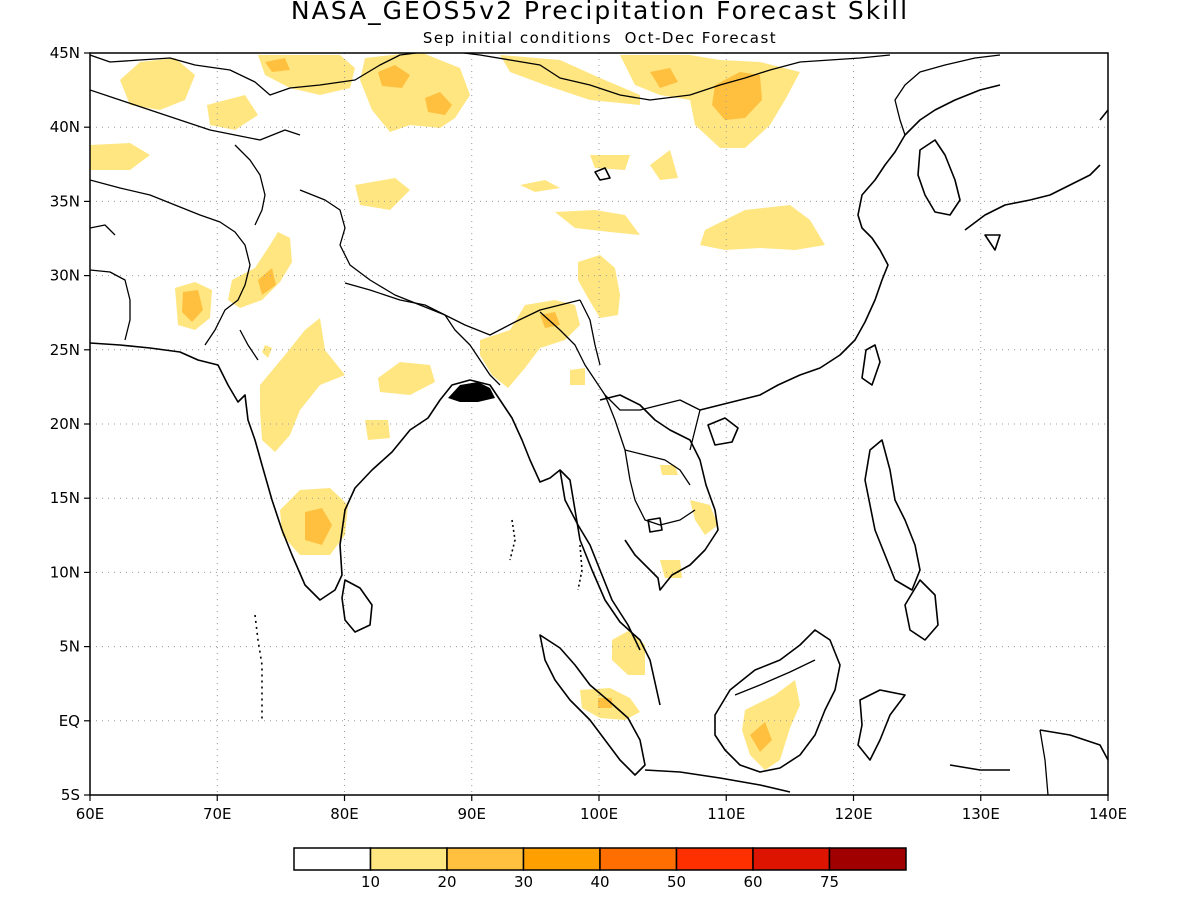  Describe the element at coordinates (471, 392) in the screenshot. I see `ganges-delta-mark` at that location.